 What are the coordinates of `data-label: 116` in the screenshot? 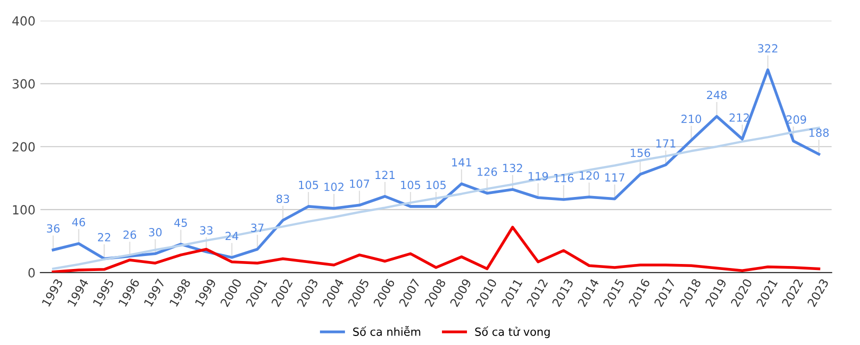 It's located at (564, 178).